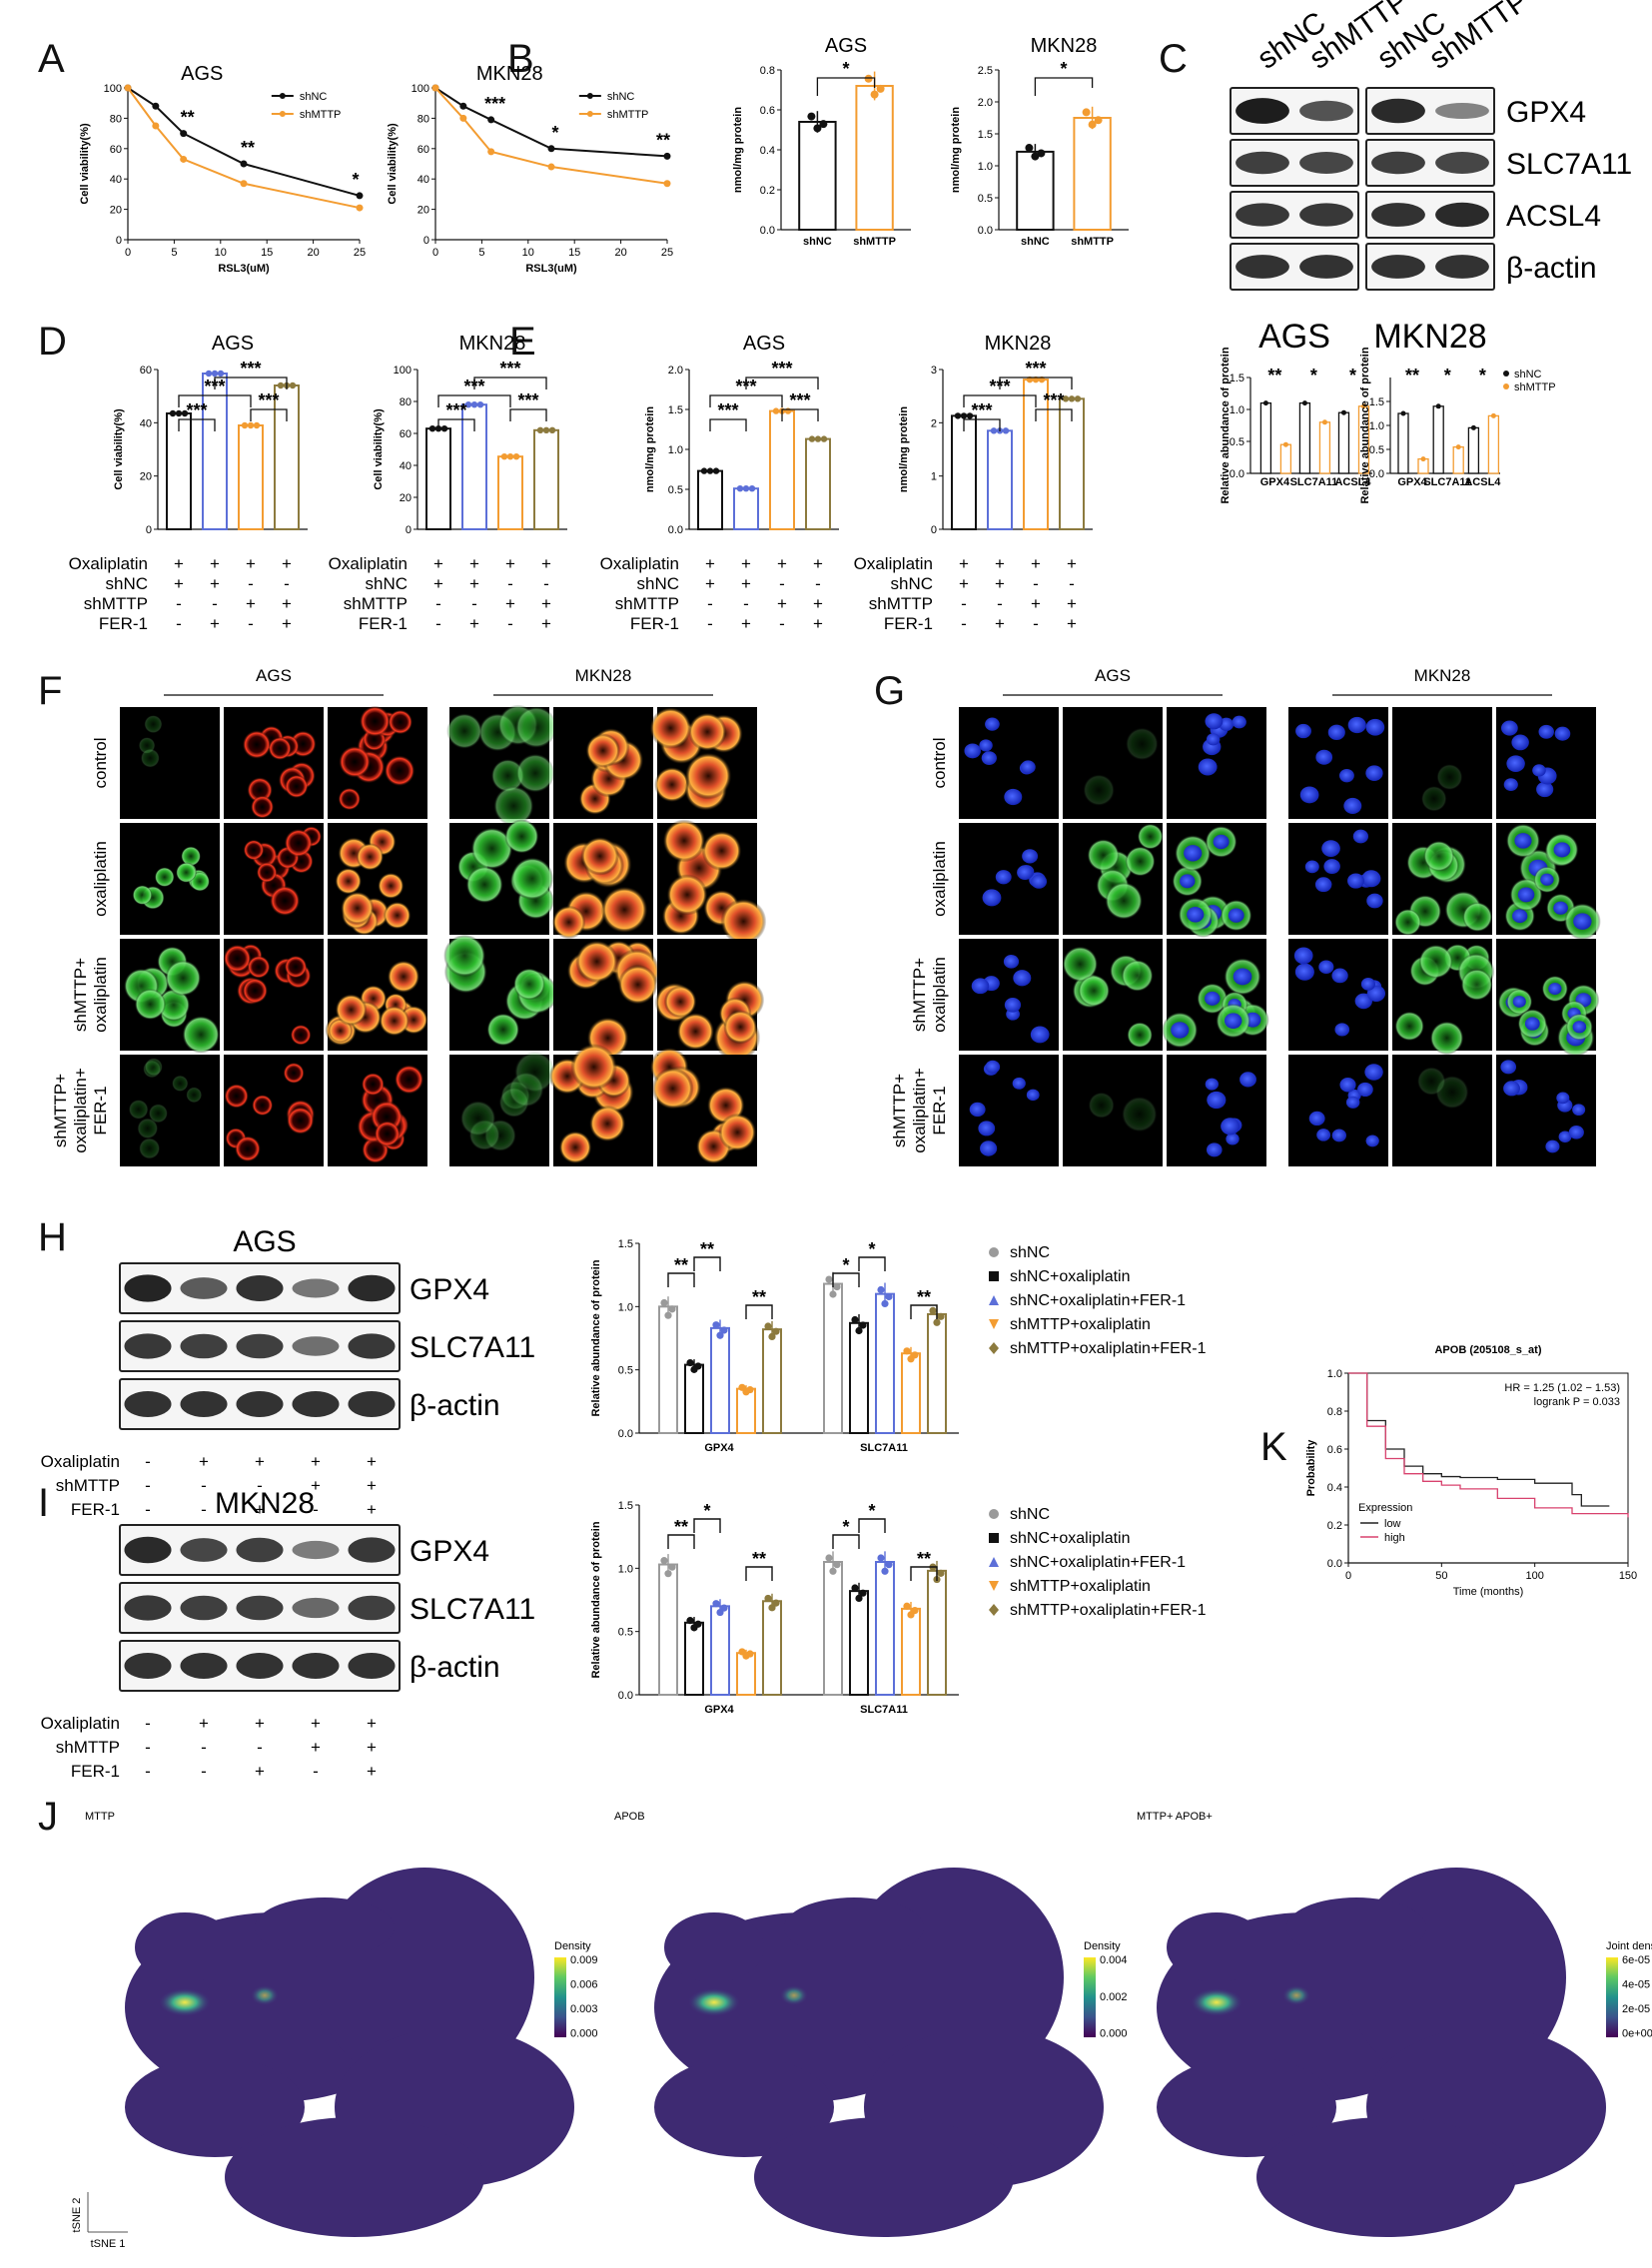 This screenshot has height=2268, width=1652. What do you see at coordinates (1394, 1538) in the screenshot?
I see `legend-label: high` at bounding box center [1394, 1538].